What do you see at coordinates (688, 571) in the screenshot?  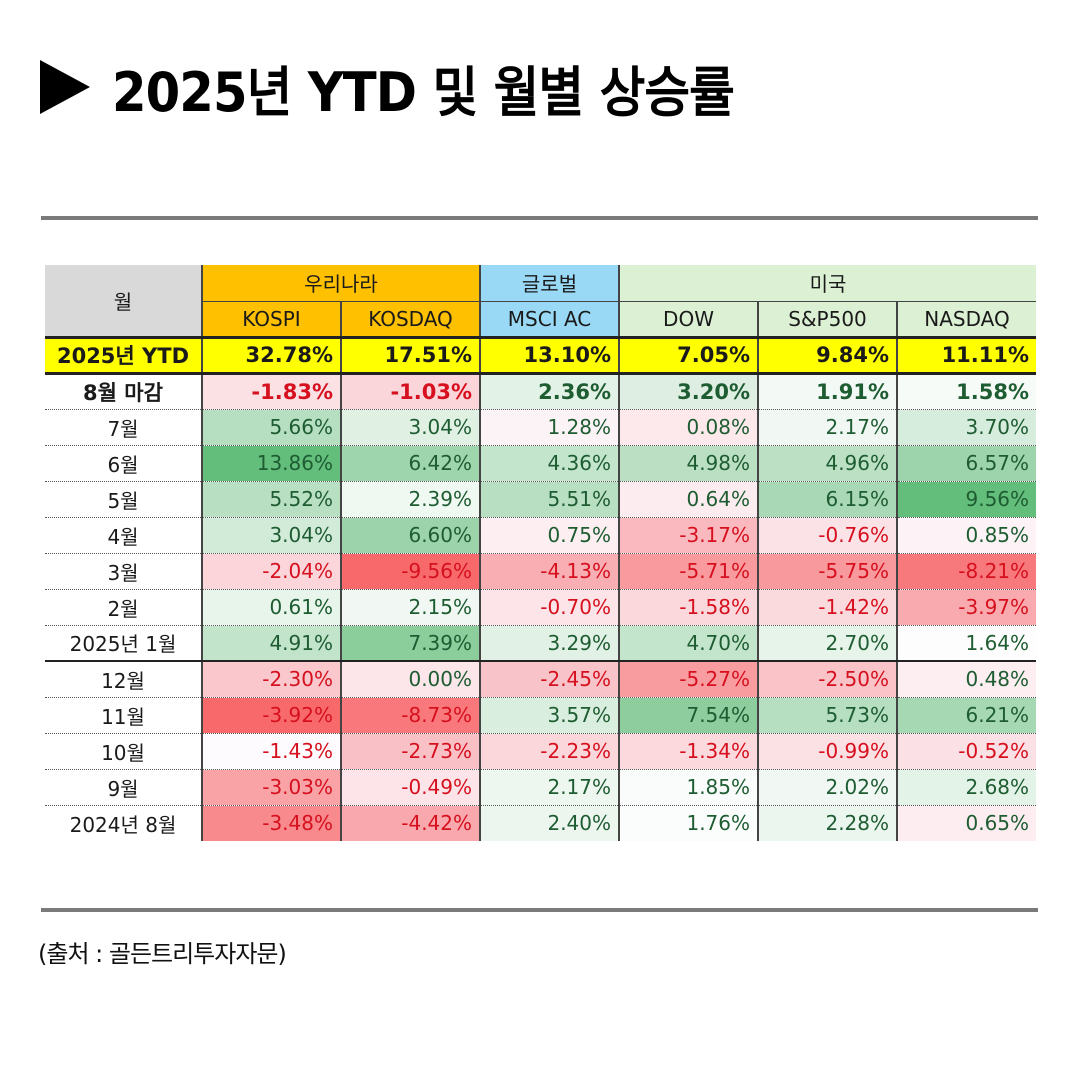 I see `return-cell: -5.71%` at bounding box center [688, 571].